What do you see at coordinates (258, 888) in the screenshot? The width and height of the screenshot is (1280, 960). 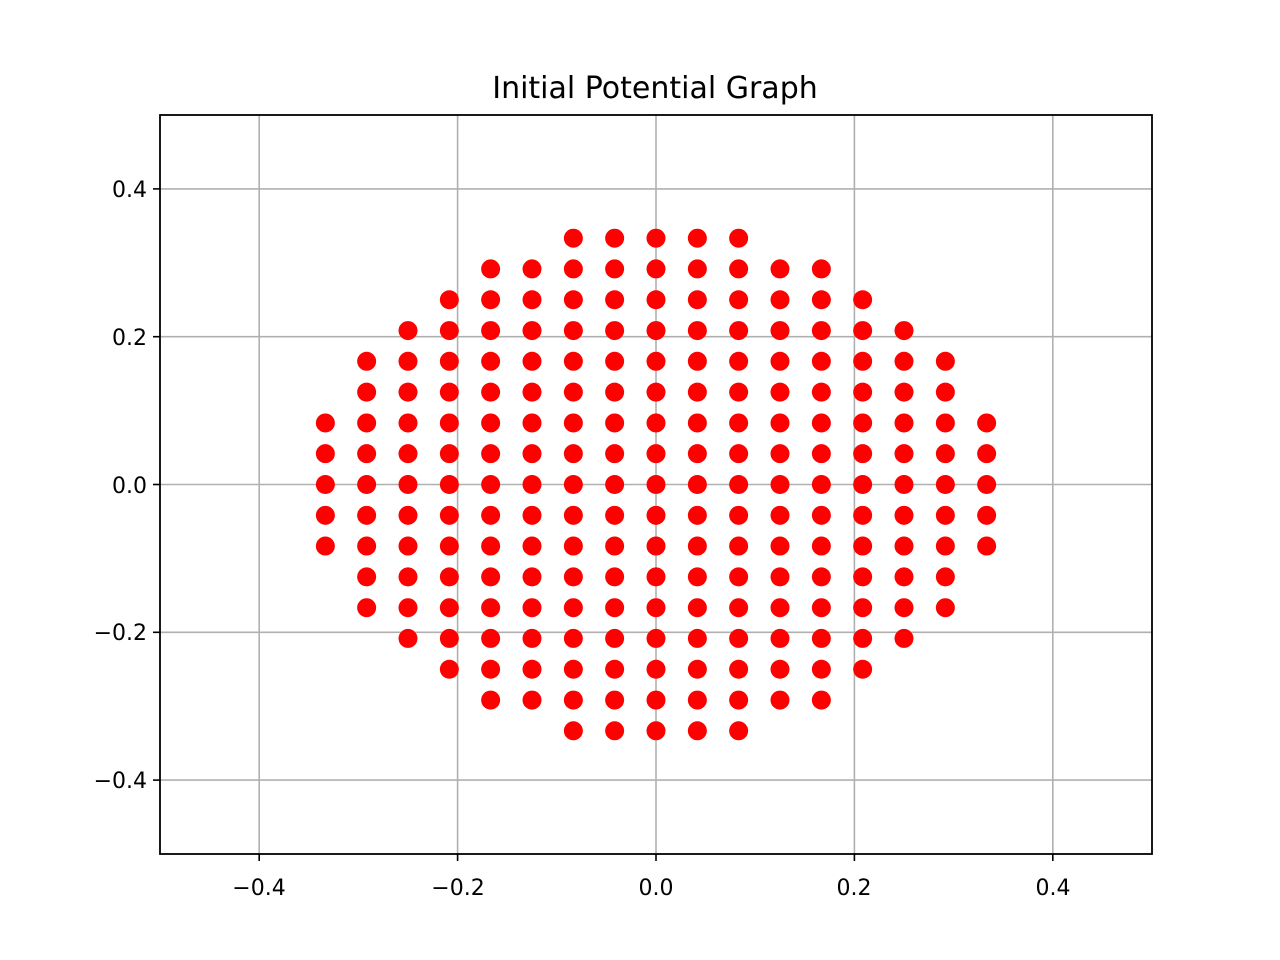 I see `x-tick-label: −0.4` at bounding box center [258, 888].